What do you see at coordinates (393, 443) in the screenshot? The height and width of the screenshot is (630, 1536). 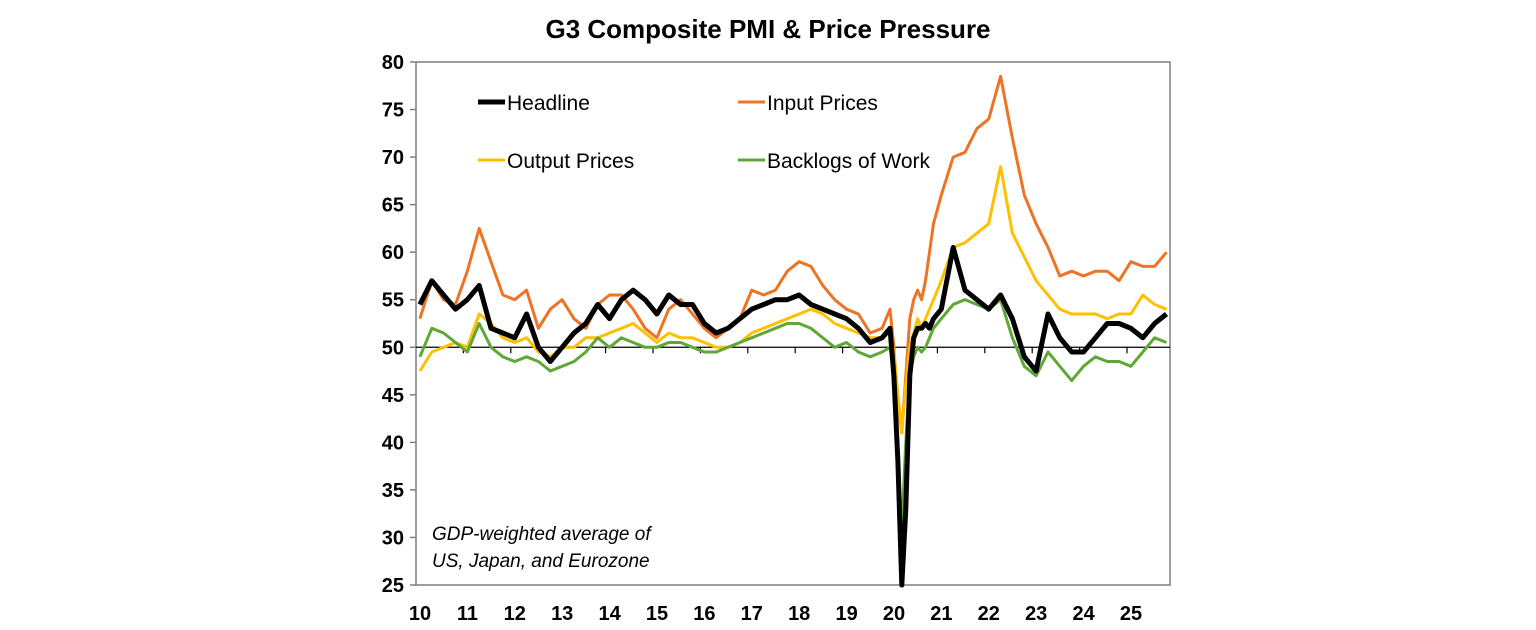 I see `y-tick-label: 40` at bounding box center [393, 443].